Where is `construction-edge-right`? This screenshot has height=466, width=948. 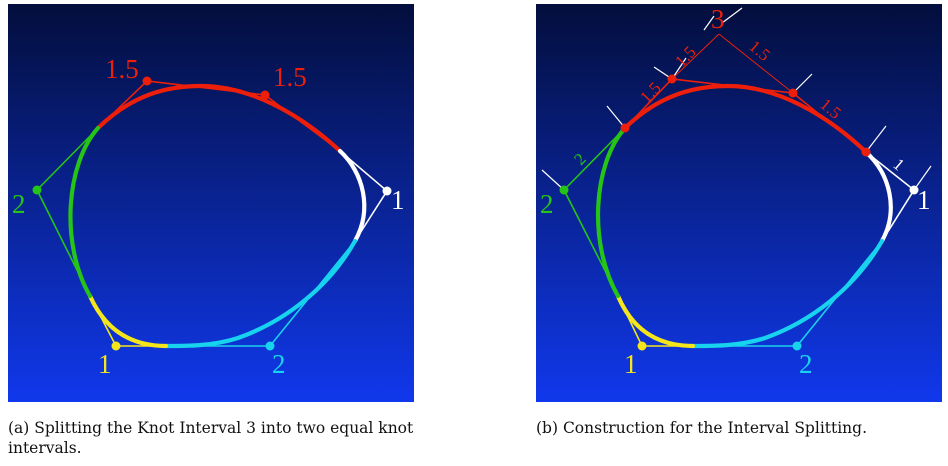
construction-edge-right is located at coordinates (756, 63).